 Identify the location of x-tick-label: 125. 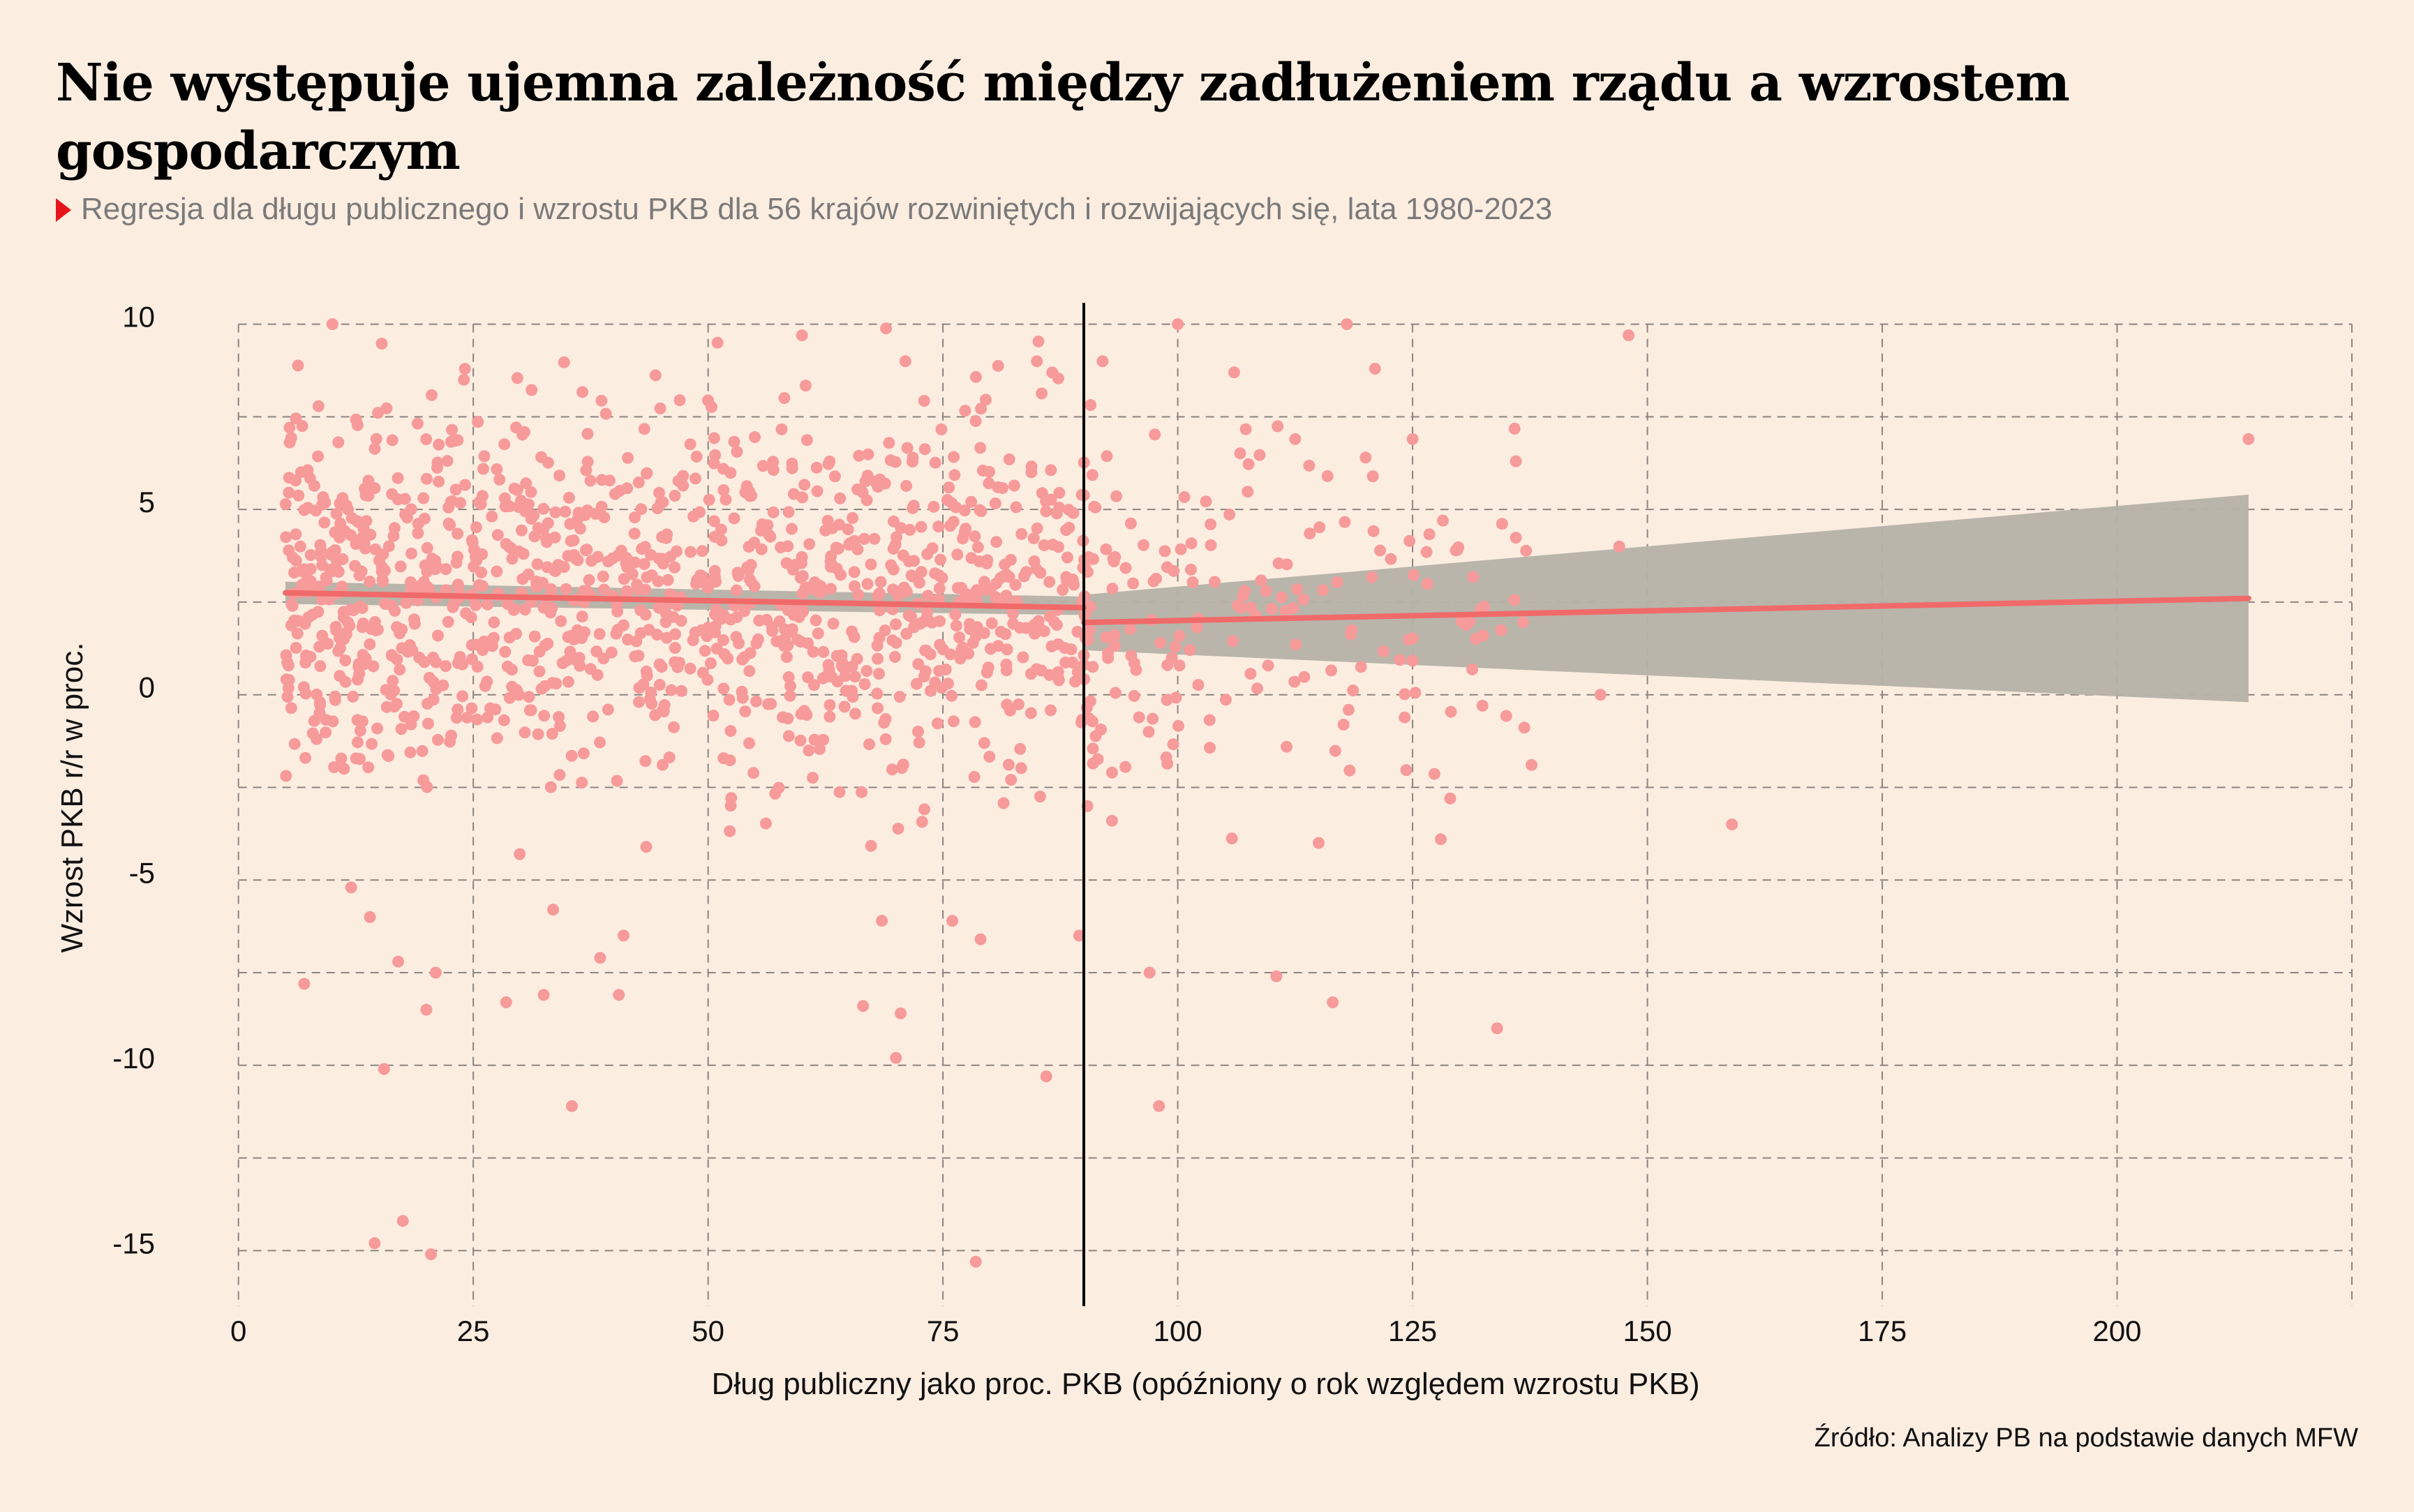
(1413, 1331).